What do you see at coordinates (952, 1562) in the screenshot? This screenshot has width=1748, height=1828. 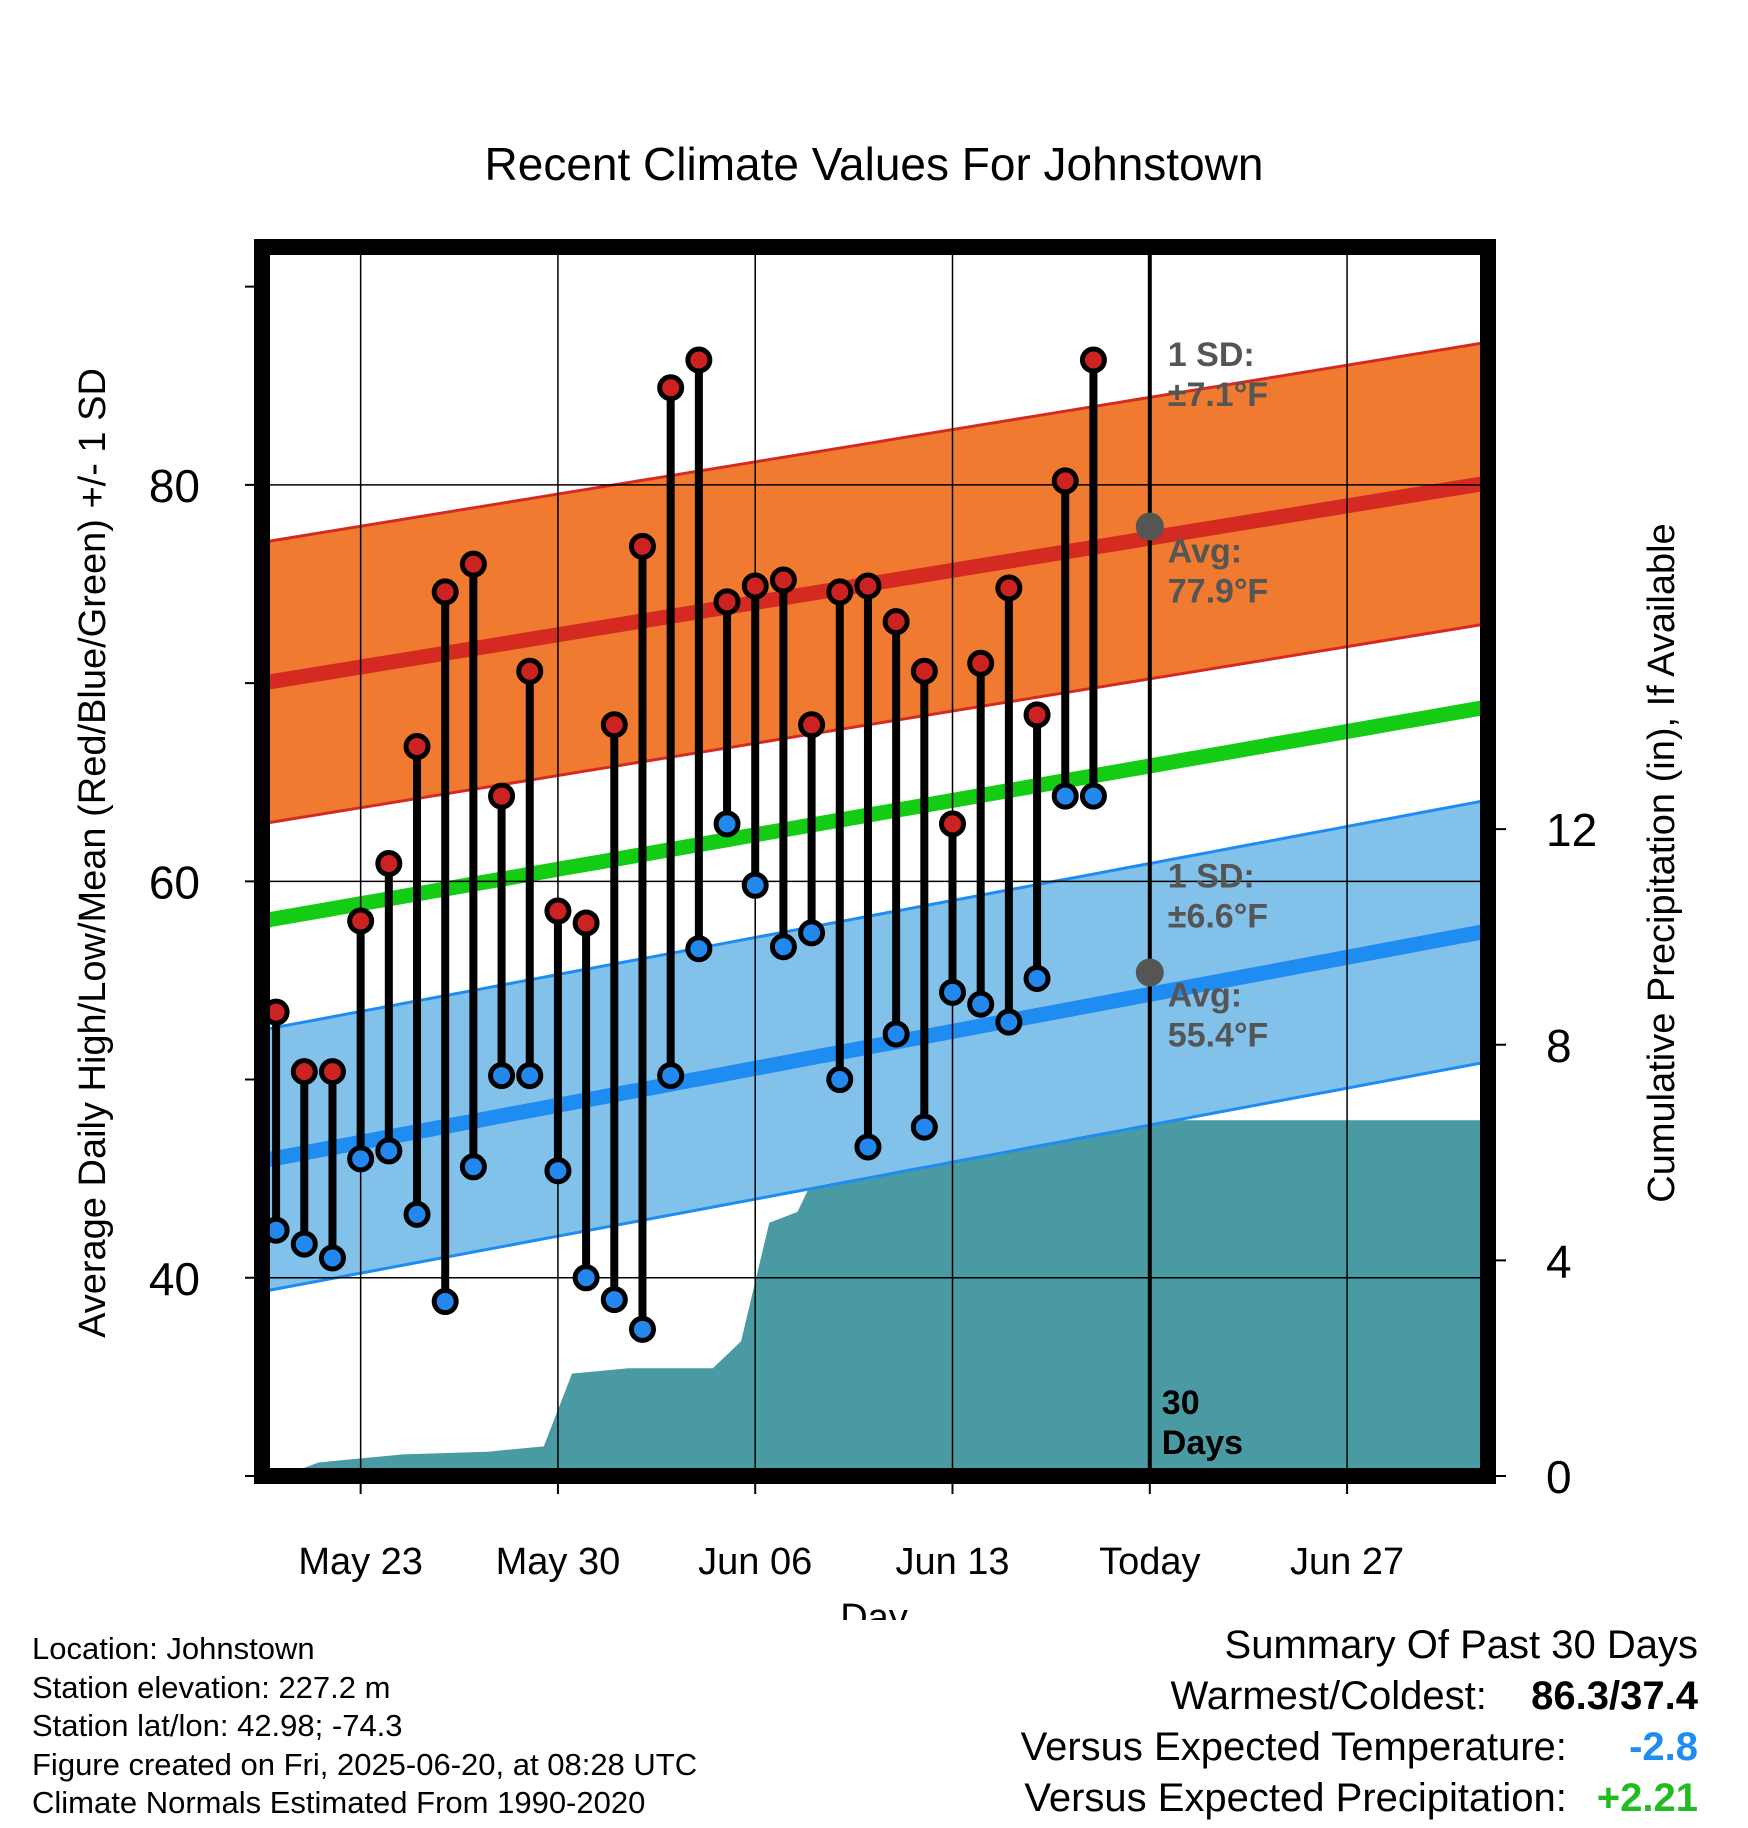 I see `x-tick-label: Jun 13` at bounding box center [952, 1562].